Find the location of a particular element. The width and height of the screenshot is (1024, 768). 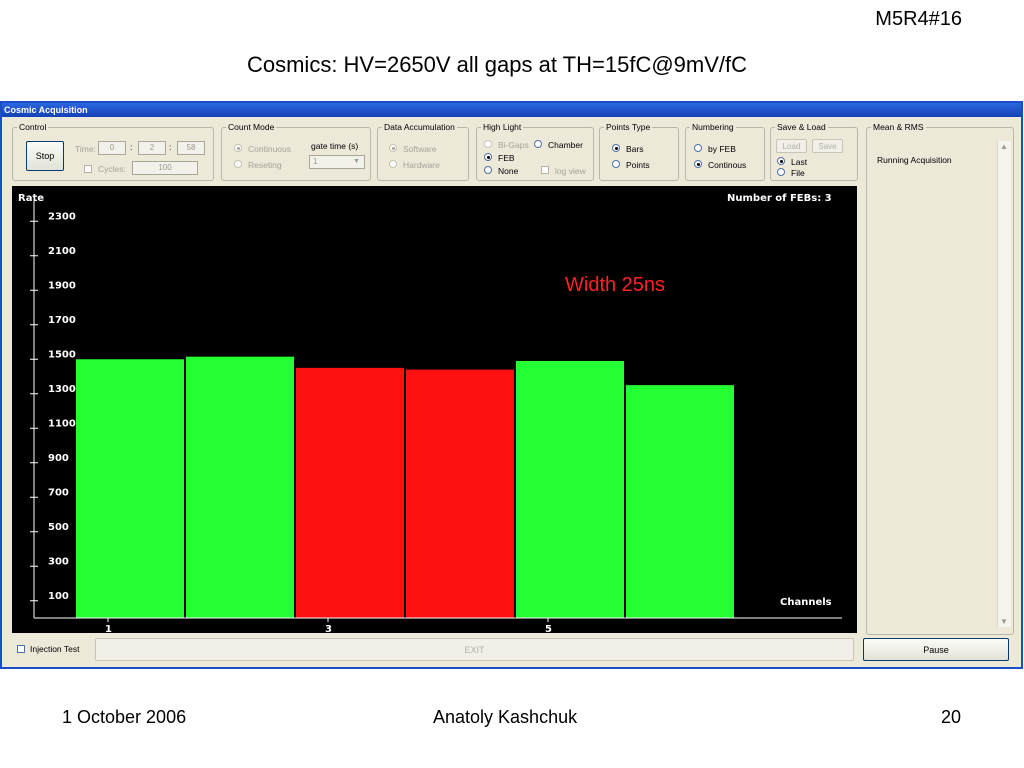

x-tick-label: 3 is located at coordinates (328, 628).